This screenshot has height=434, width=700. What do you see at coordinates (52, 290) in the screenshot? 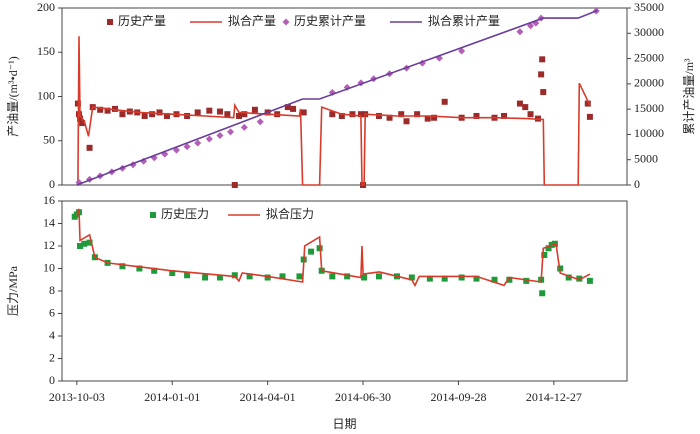
I see `y-tick-label: 8` at bounding box center [52, 290].